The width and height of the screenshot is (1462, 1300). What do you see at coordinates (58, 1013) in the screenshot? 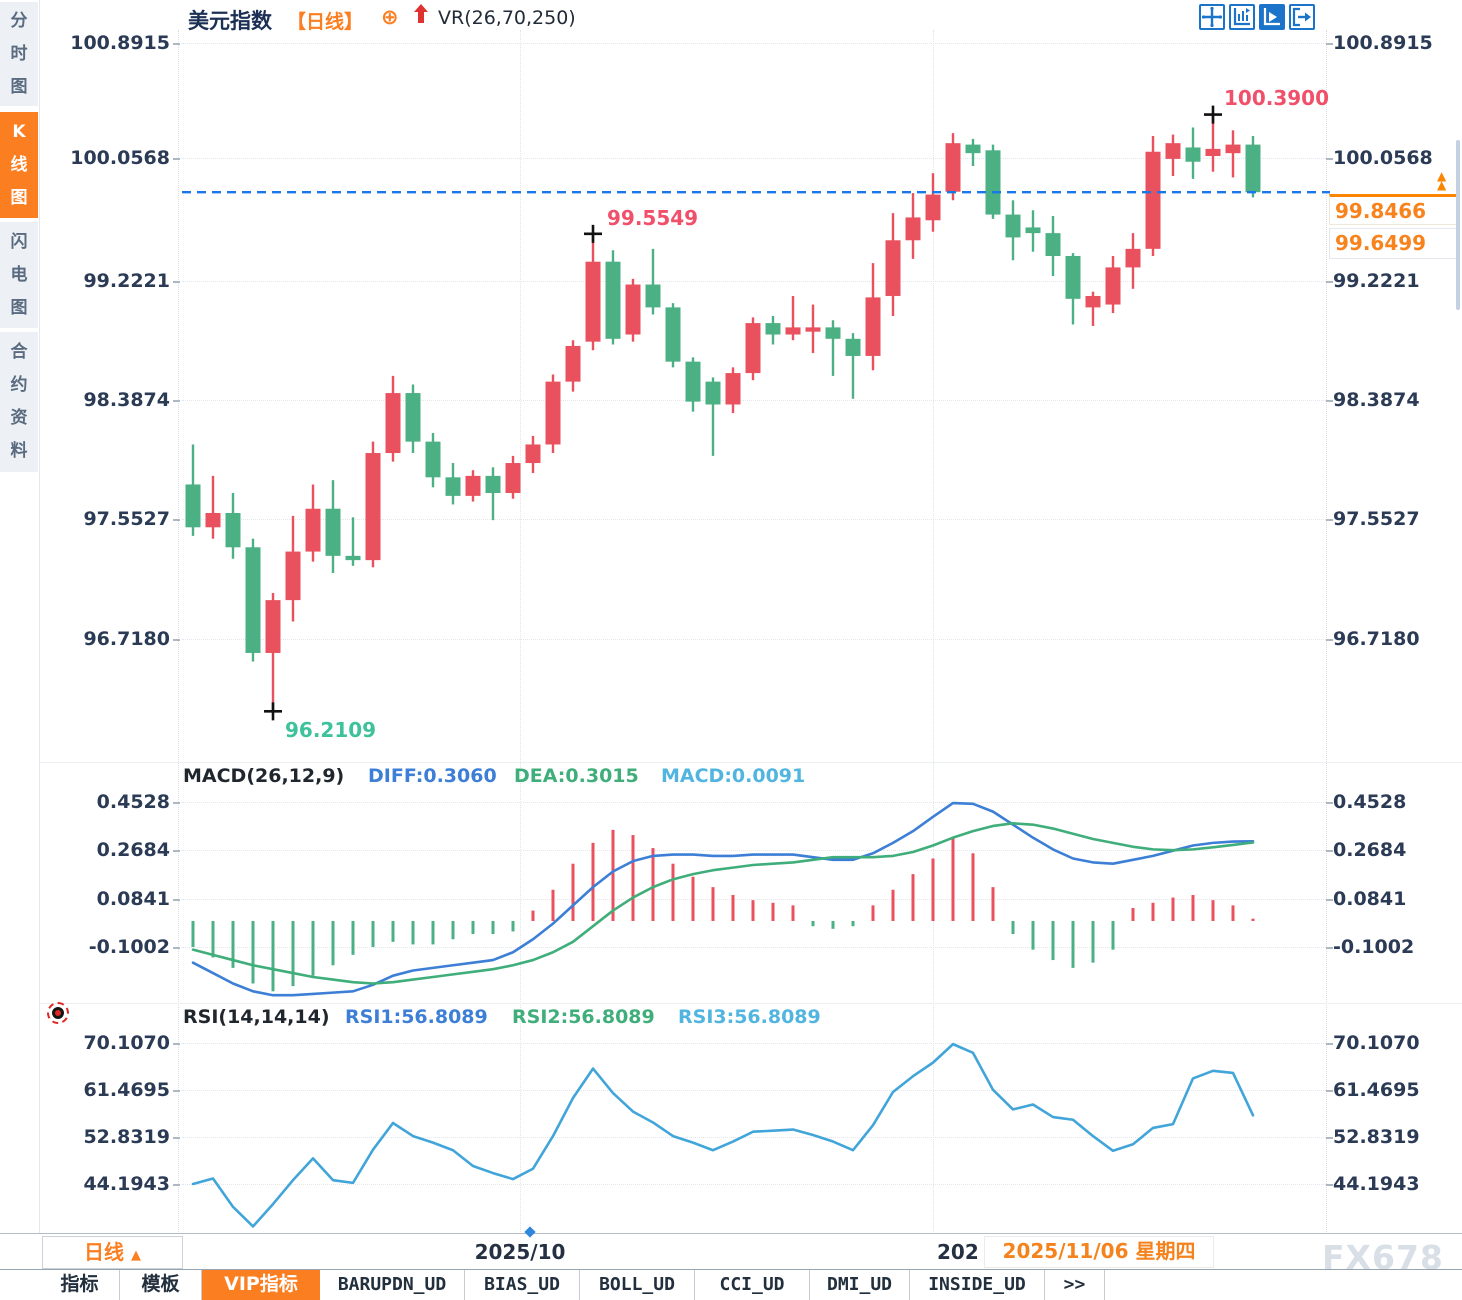
I see `alert-sun-icon` at bounding box center [58, 1013].